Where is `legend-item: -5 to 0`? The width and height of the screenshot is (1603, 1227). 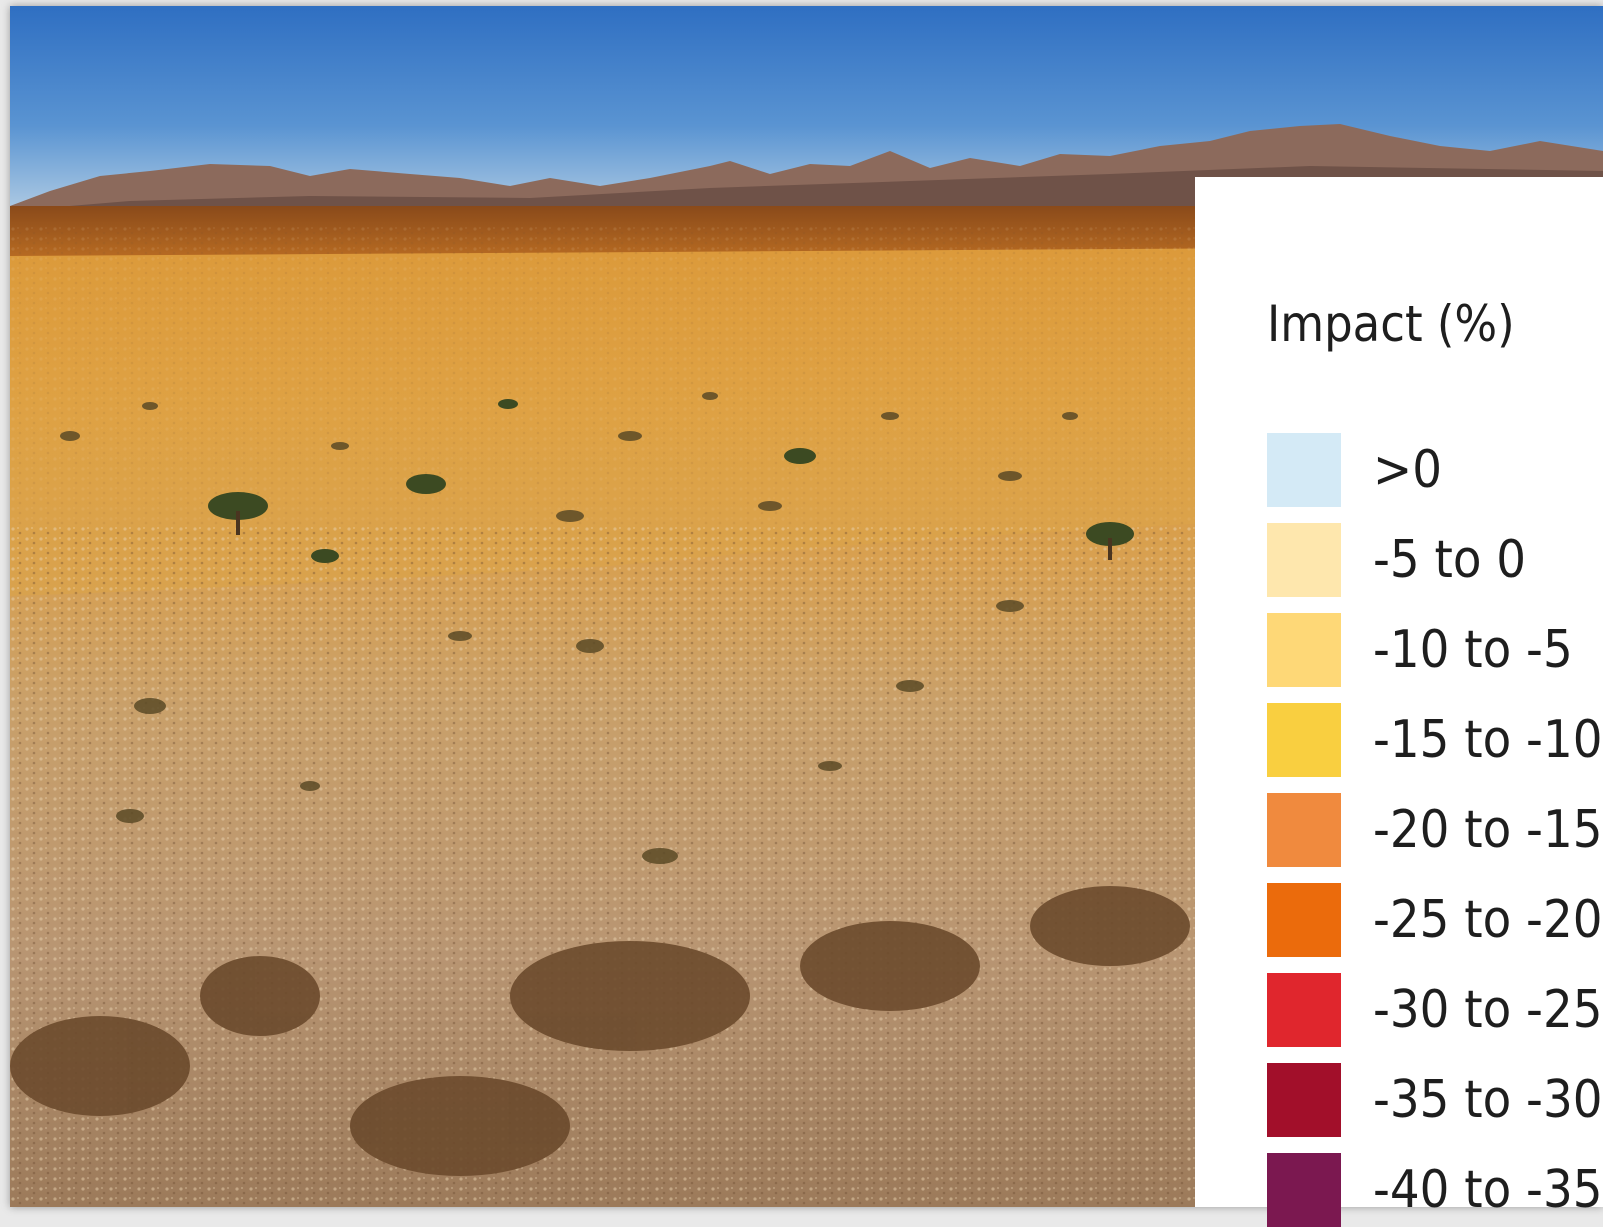
legend-item: -5 to 0 is located at coordinates (1435, 560).